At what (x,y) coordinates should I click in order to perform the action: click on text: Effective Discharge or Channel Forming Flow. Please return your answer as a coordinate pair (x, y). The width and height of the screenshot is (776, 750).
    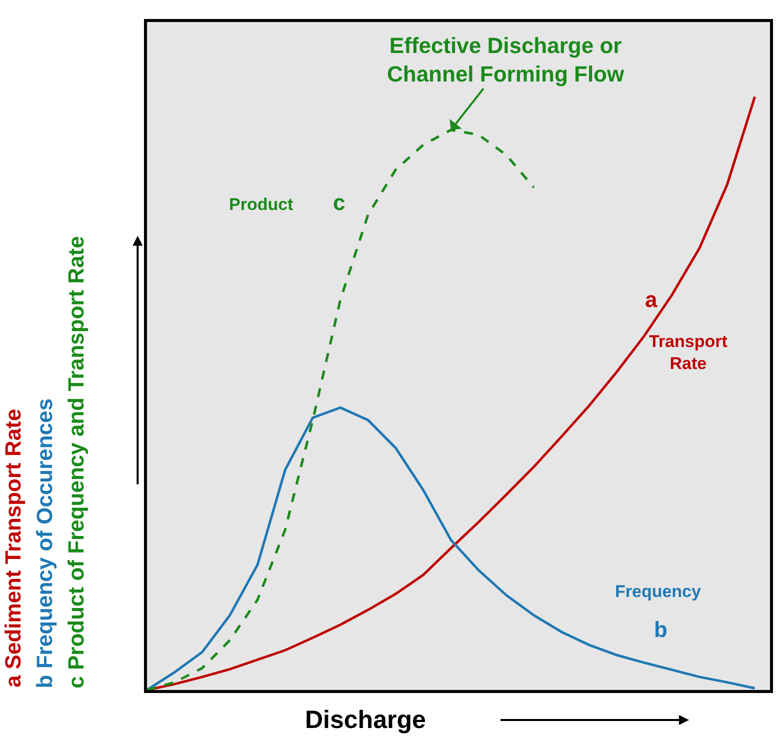
    Looking at the image, I should click on (506, 60).